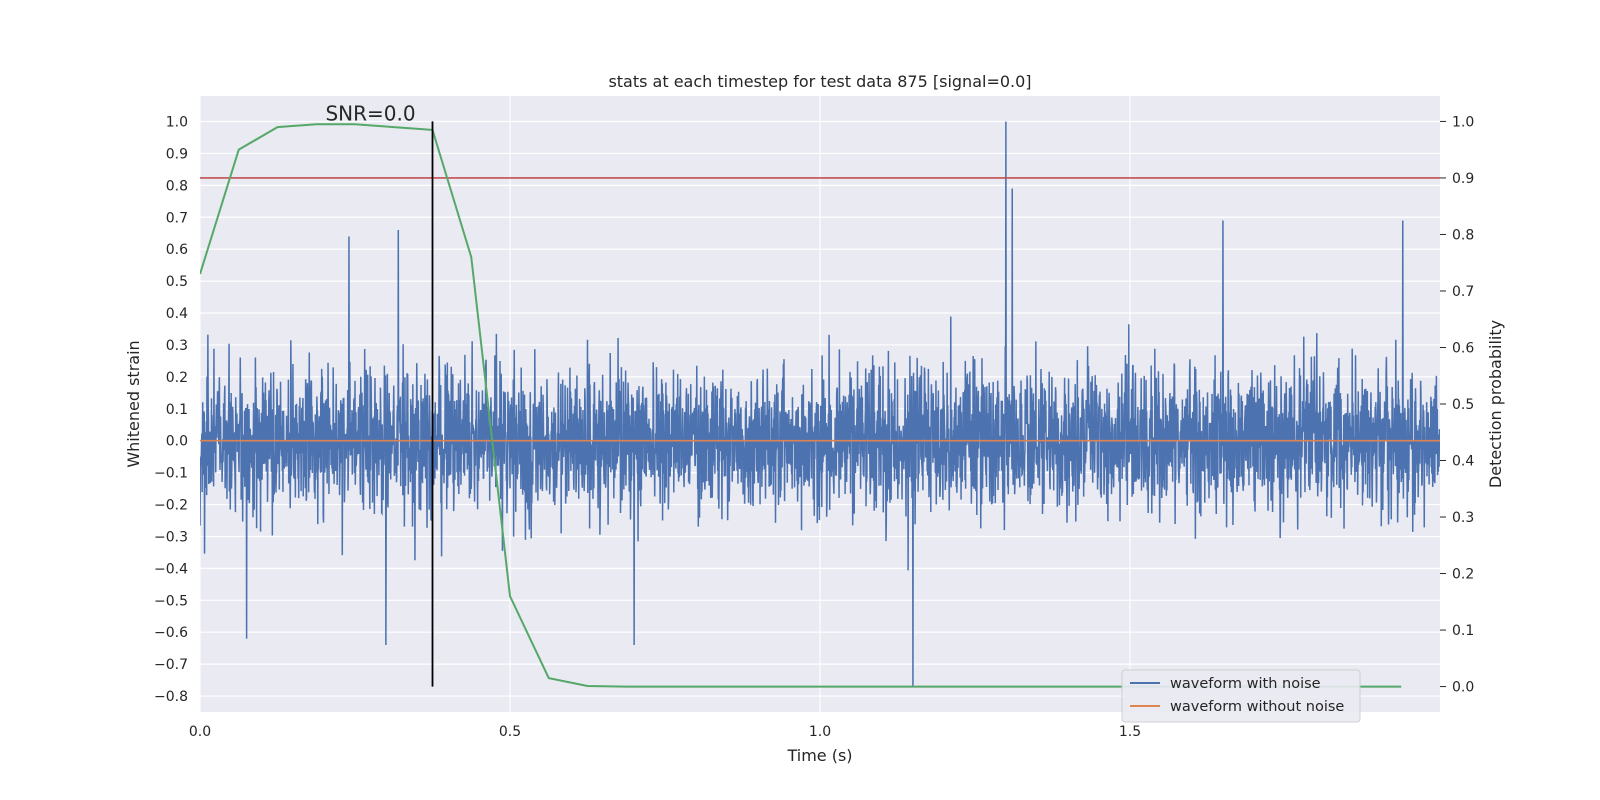  What do you see at coordinates (370, 113) in the screenshot?
I see `snr-annotation: SNR=0.0` at bounding box center [370, 113].